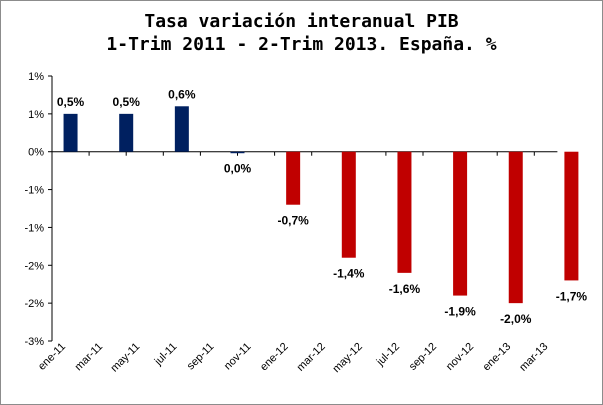  What do you see at coordinates (238, 169) in the screenshot?
I see `data-label: 0,0%` at bounding box center [238, 169].